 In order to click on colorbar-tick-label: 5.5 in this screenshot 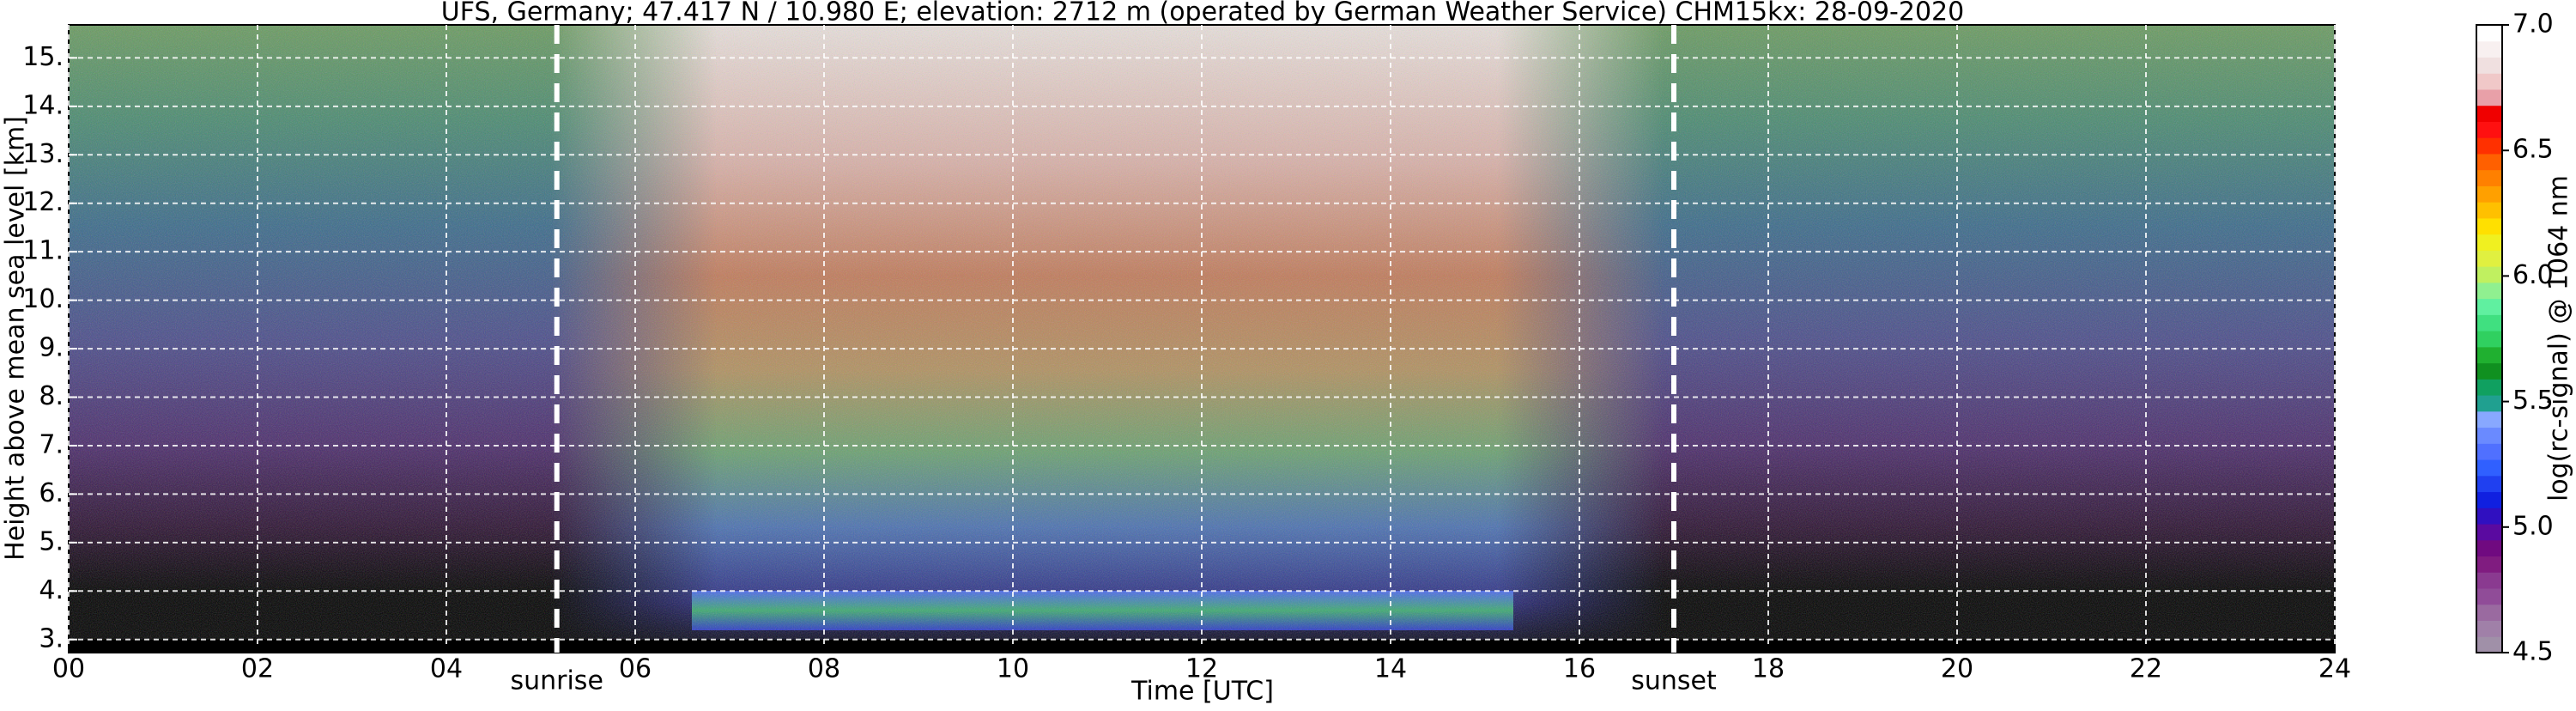, I will do `click(2533, 401)`.